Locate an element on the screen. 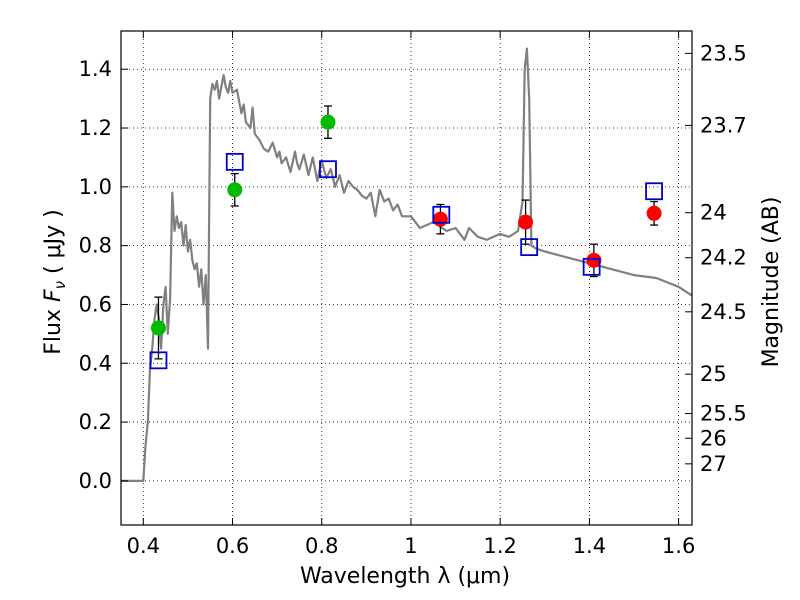  y-axis-label: Flux Fν ( μJy ) is located at coordinates (55, 281).